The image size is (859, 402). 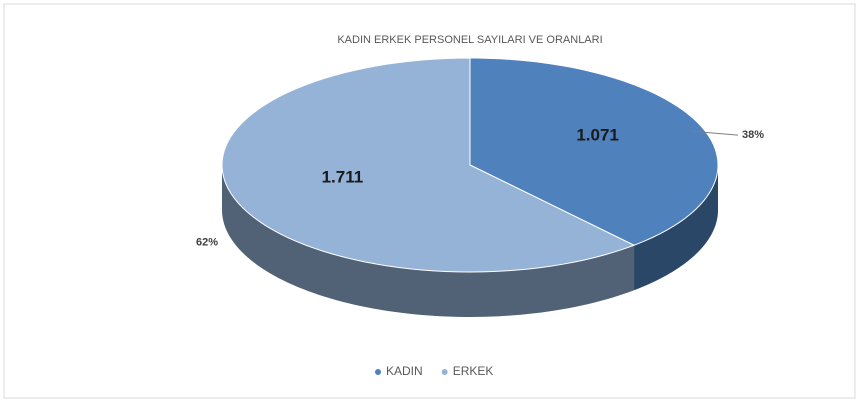 What do you see at coordinates (594, 151) in the screenshot?
I see `slice` at bounding box center [594, 151].